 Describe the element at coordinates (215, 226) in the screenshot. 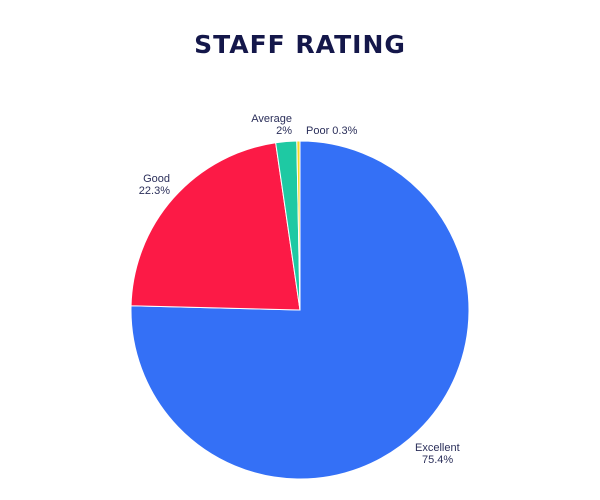

I see `pie-slice-good` at that location.